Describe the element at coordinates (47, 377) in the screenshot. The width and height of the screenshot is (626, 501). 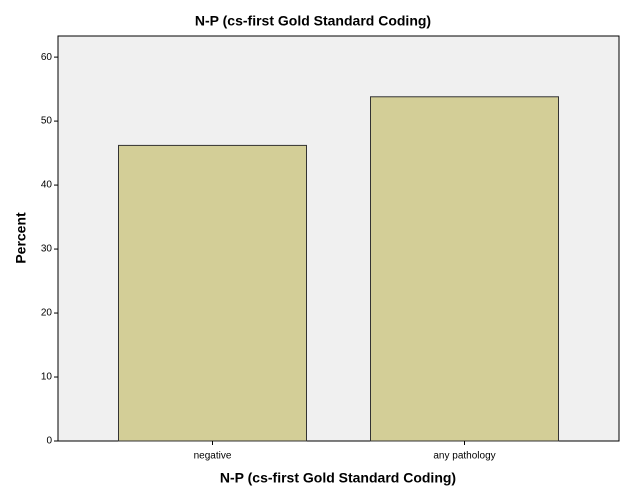
I see `y-tick-label: 10` at that location.